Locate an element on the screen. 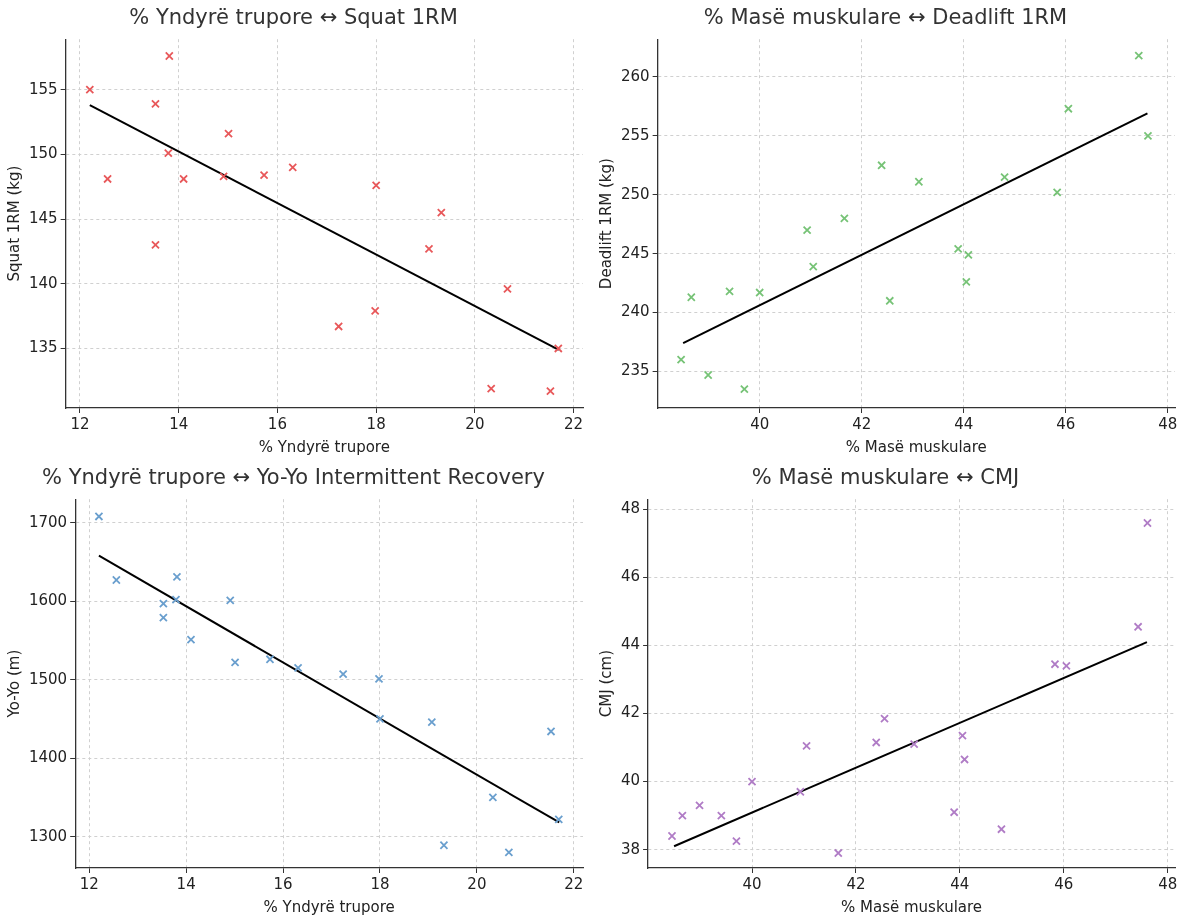 This screenshot has height=919, width=1183. y-tick-label: 44 is located at coordinates (630, 644).